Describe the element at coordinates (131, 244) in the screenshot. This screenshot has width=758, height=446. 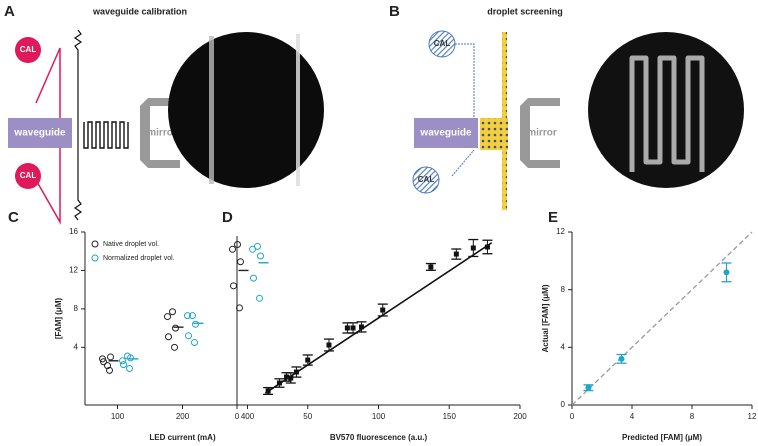
I see `legend-label: Native droplet vol.` at that location.